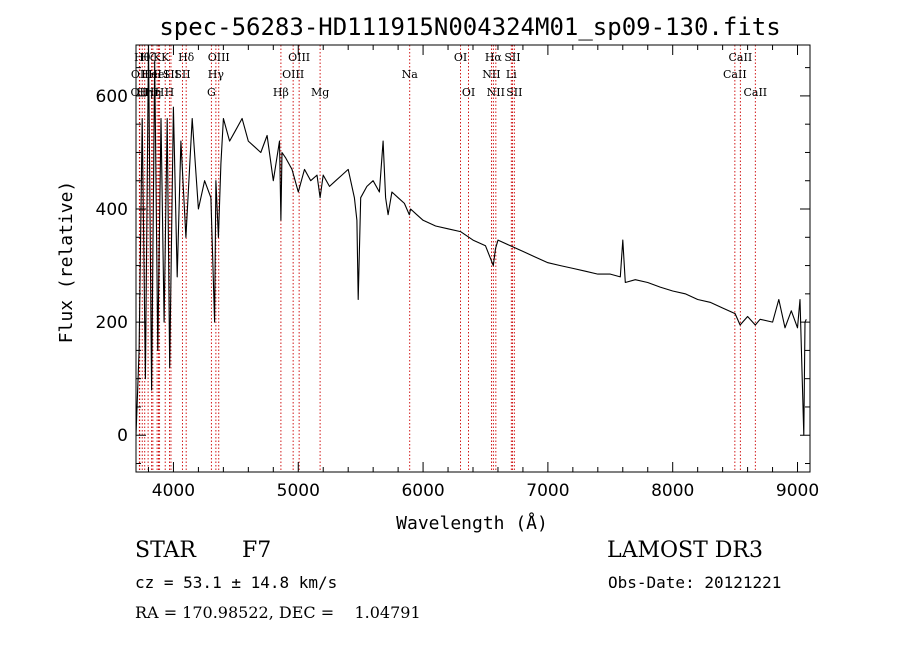  What do you see at coordinates (112, 323) in the screenshot?
I see `y-tick-label-1: 200` at bounding box center [112, 323].